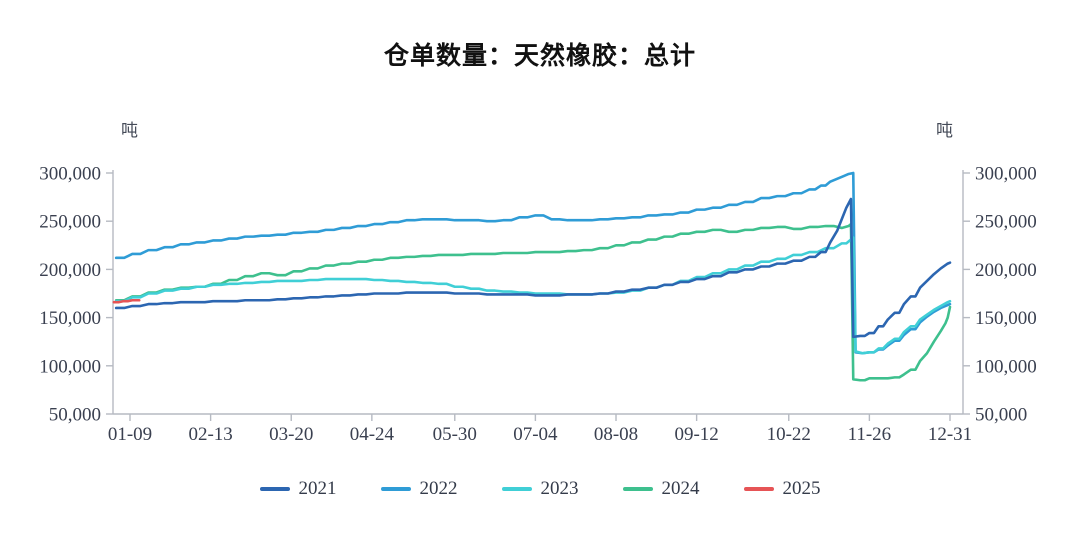 The width and height of the screenshot is (1080, 544). I want to click on y-tick-label-right: 50,000, so click(1001, 415).